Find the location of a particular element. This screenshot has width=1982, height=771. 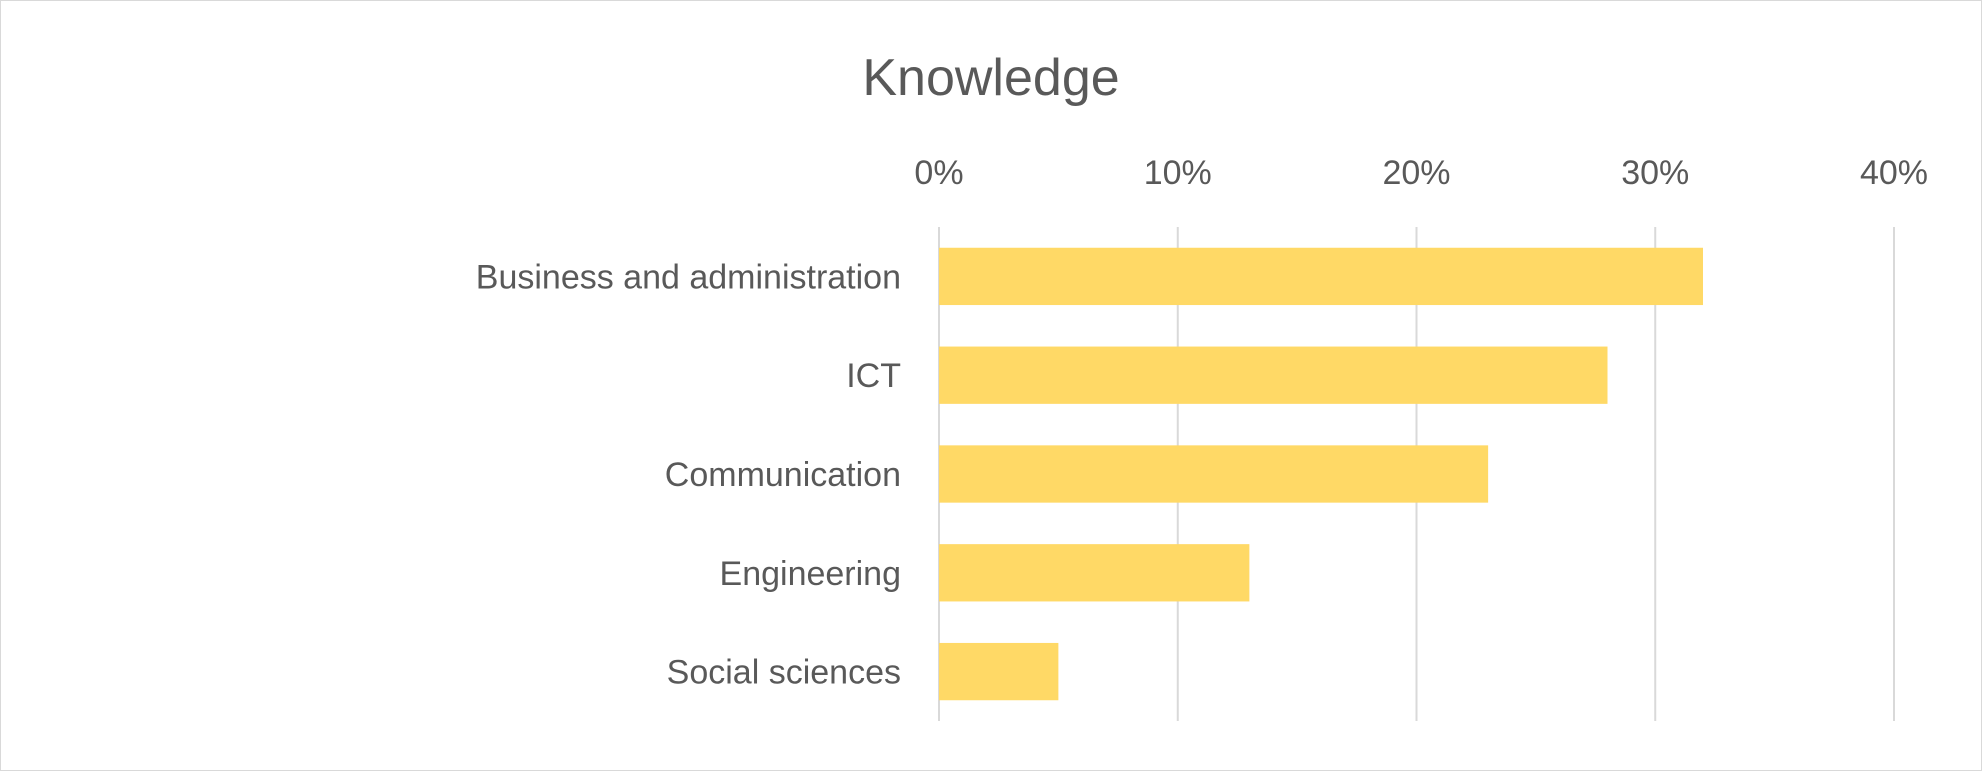

x-tick-label: 20% is located at coordinates (1416, 173).